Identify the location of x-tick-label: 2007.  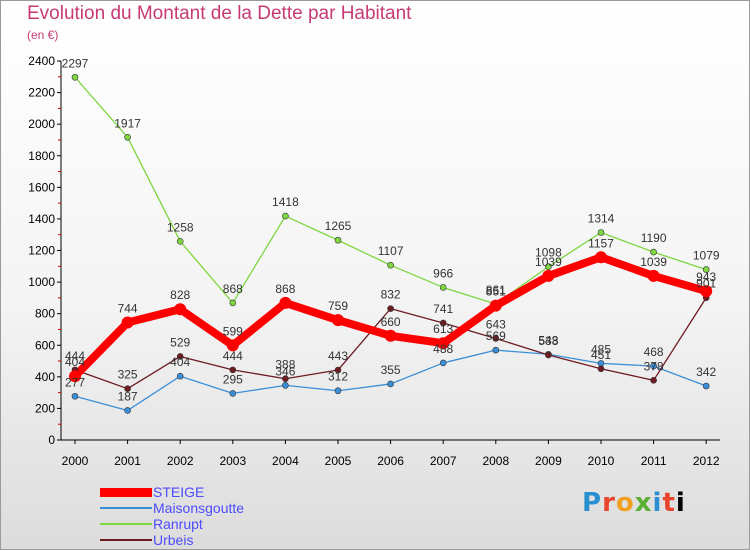
(443, 461).